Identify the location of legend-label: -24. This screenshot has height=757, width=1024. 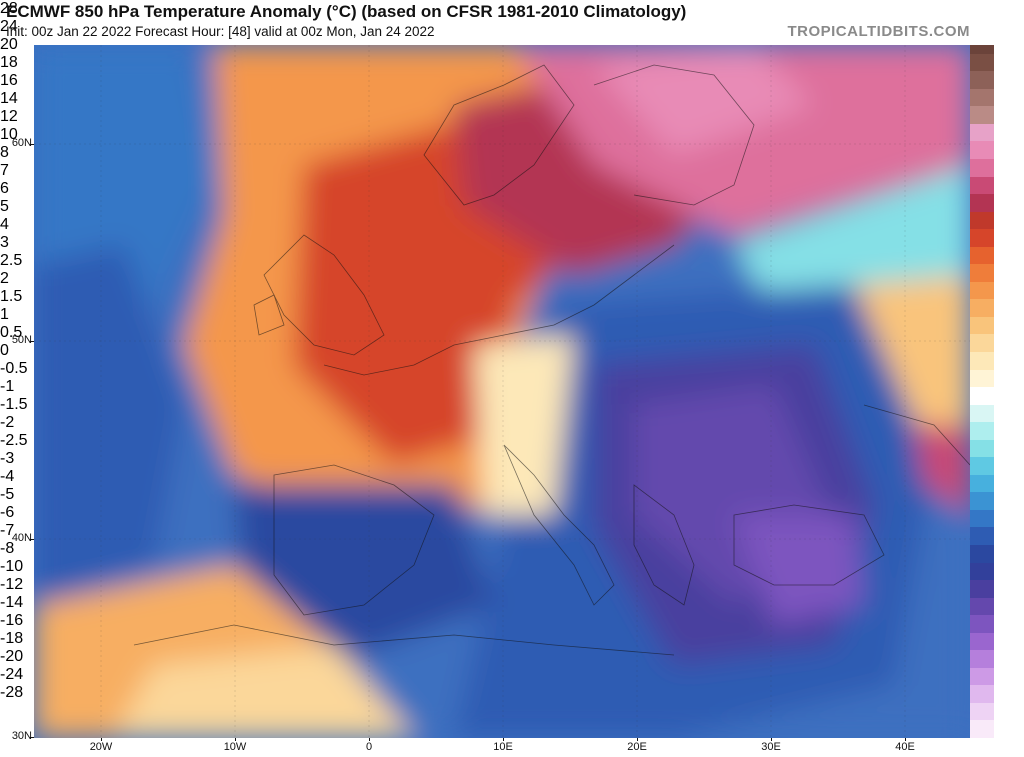
(12, 674).